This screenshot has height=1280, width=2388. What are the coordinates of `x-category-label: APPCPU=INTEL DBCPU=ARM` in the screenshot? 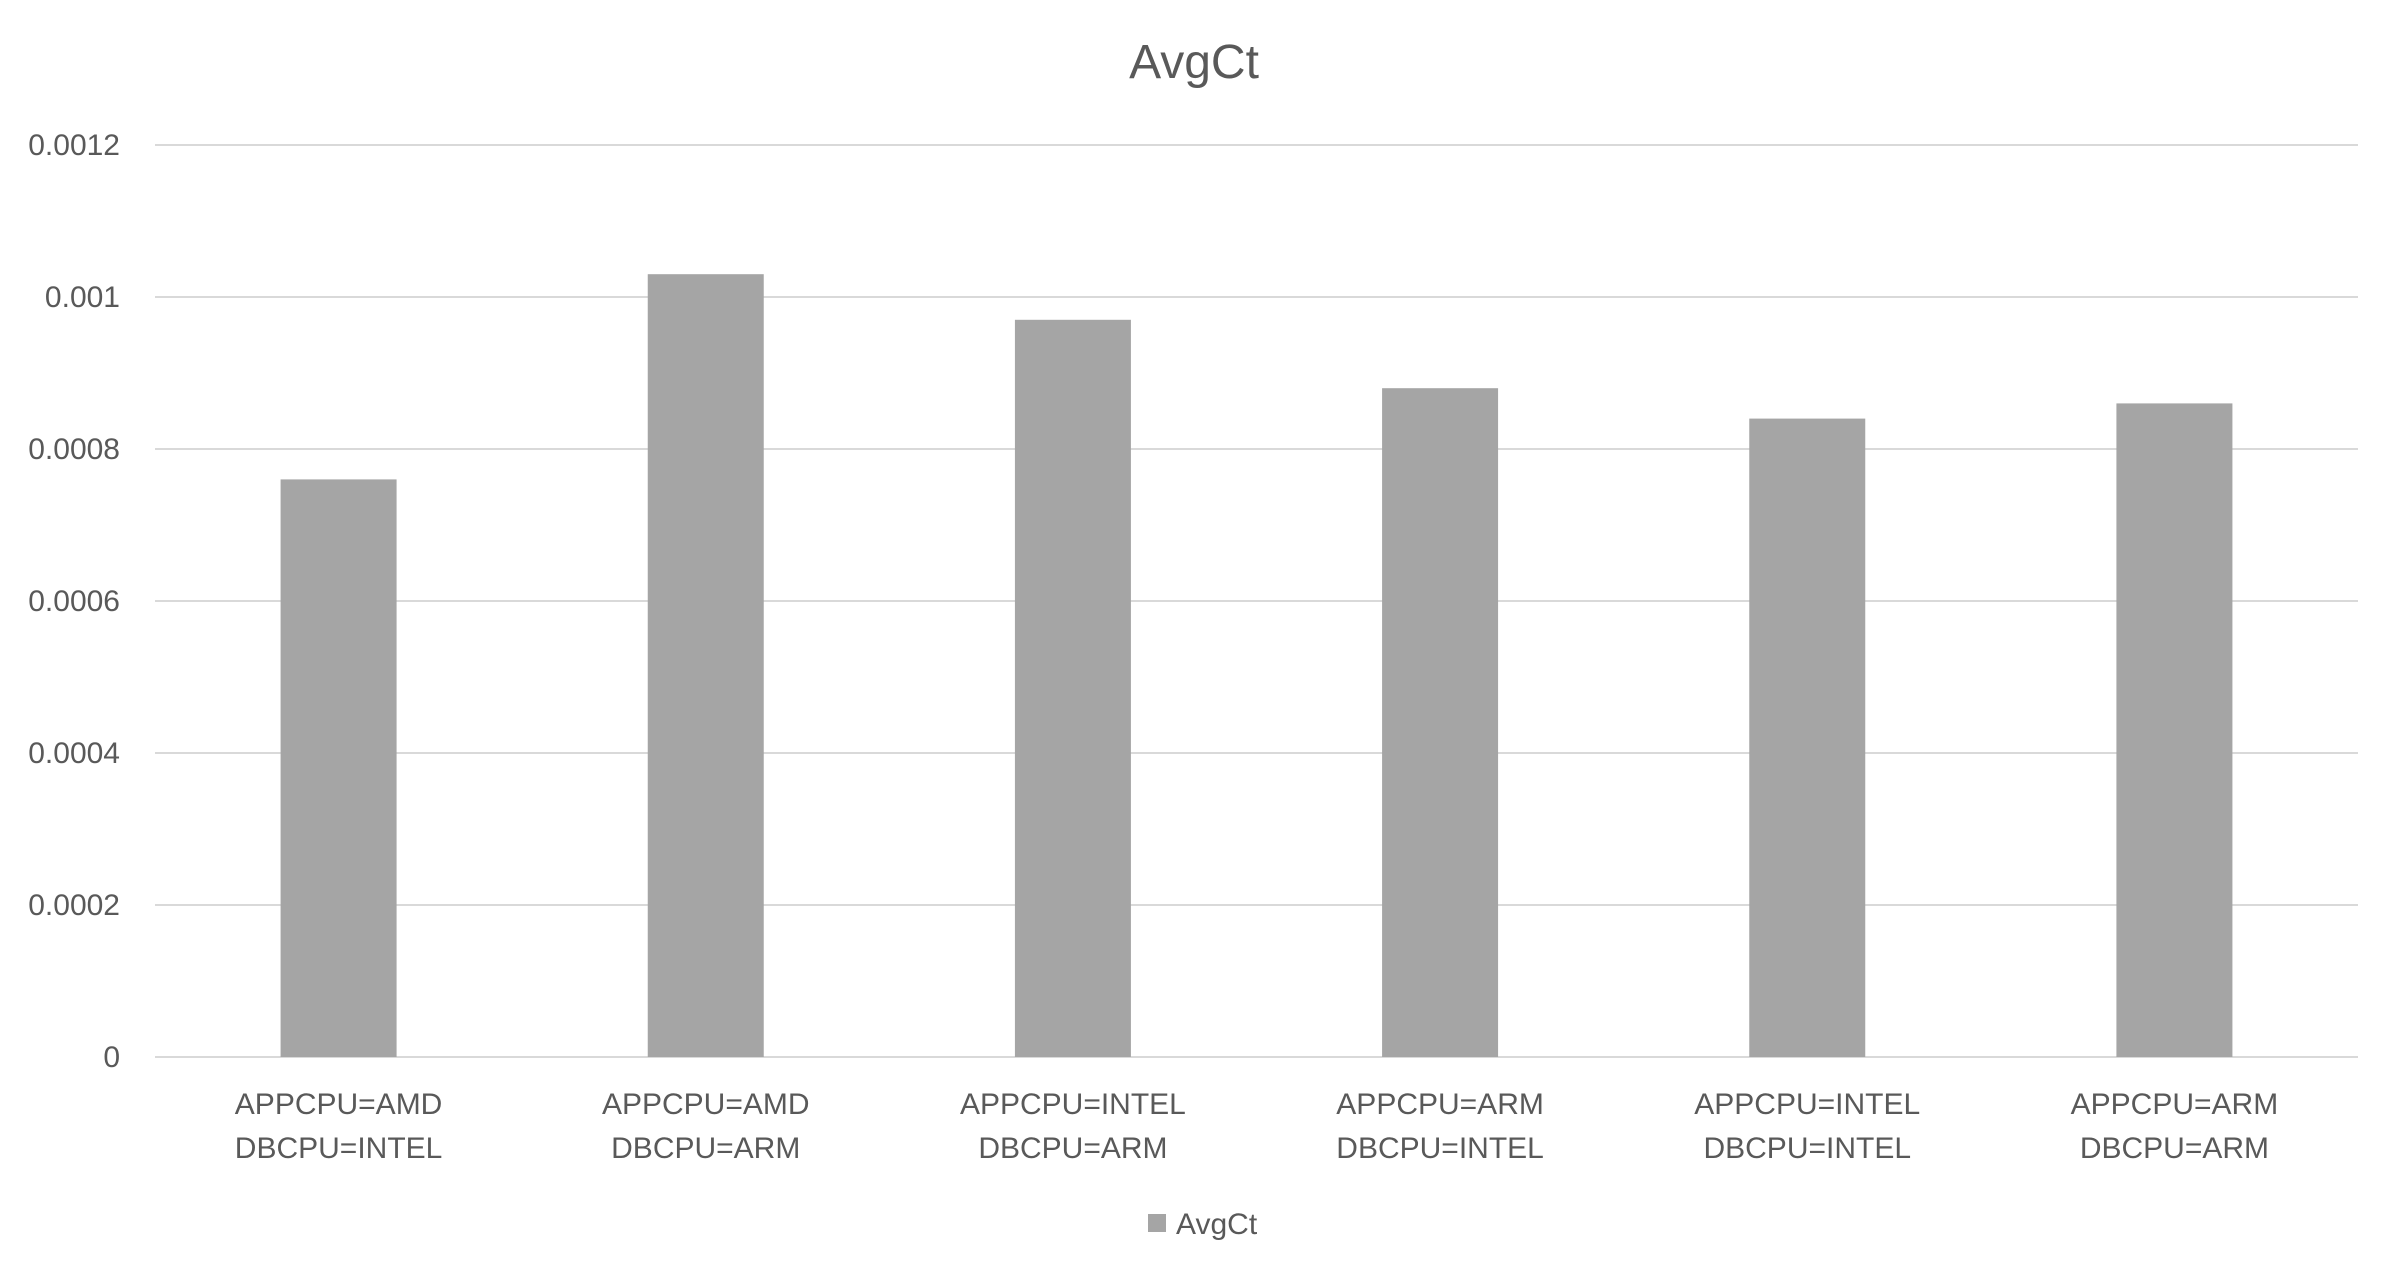 It's located at (1073, 1126).